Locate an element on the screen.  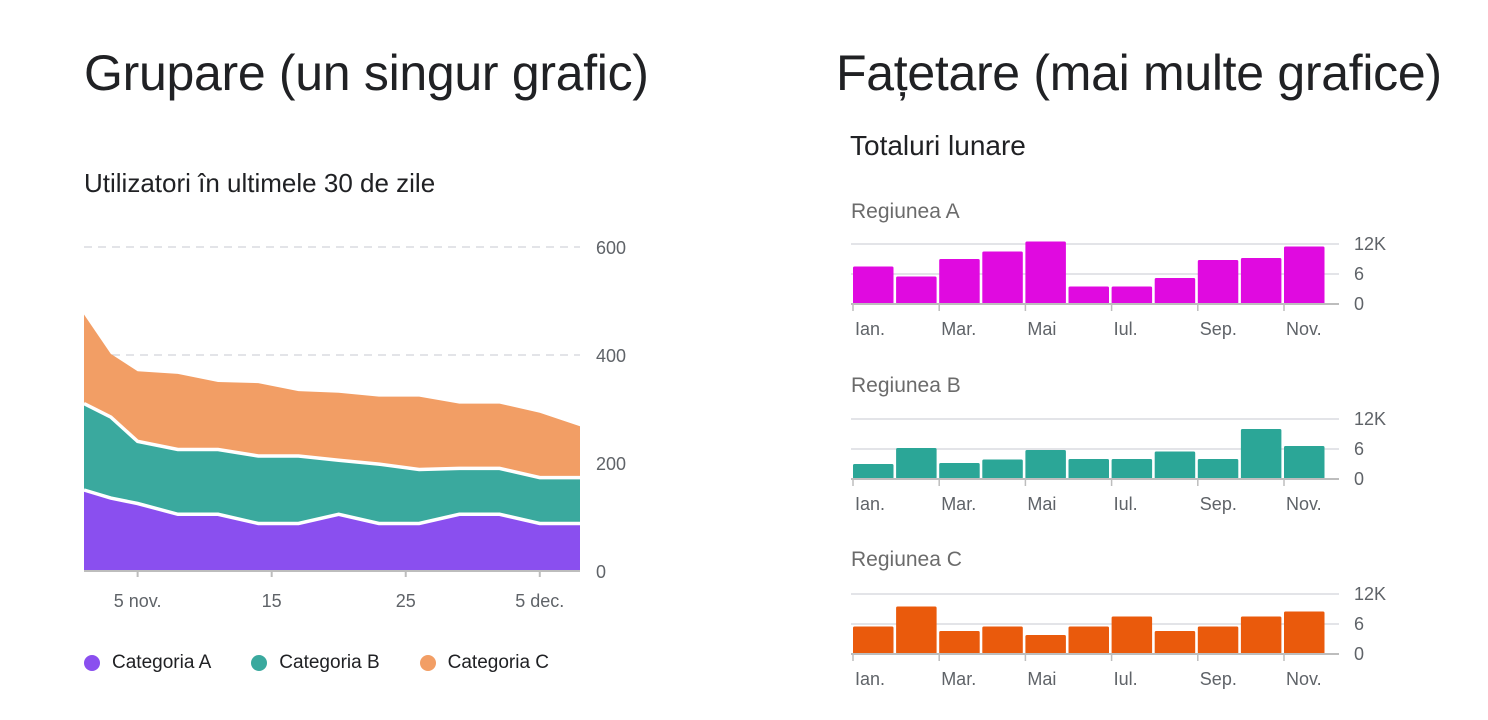
y-tick-label: 600 is located at coordinates (611, 248).